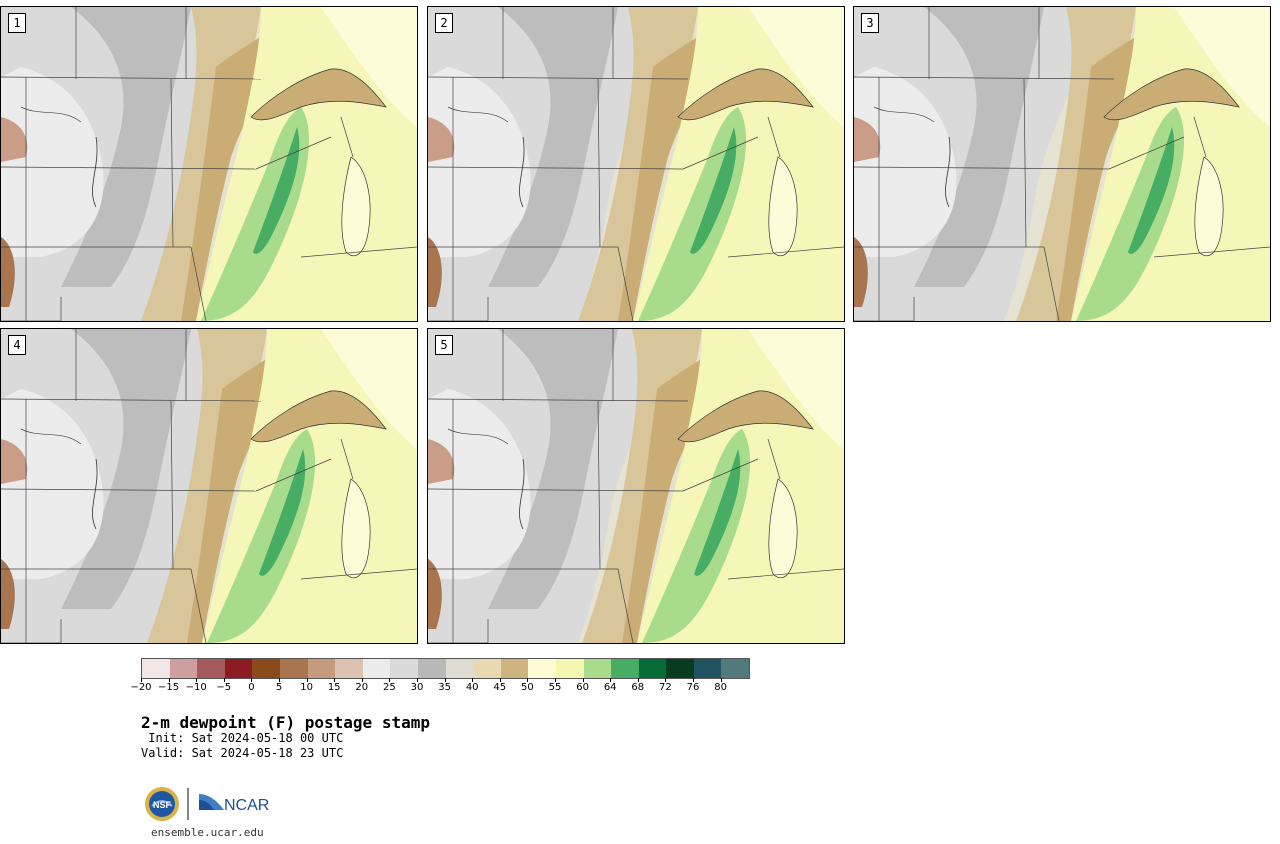 This screenshot has width=1280, height=844. What do you see at coordinates (17, 23) in the screenshot?
I see `panel-number-label: 1` at bounding box center [17, 23].